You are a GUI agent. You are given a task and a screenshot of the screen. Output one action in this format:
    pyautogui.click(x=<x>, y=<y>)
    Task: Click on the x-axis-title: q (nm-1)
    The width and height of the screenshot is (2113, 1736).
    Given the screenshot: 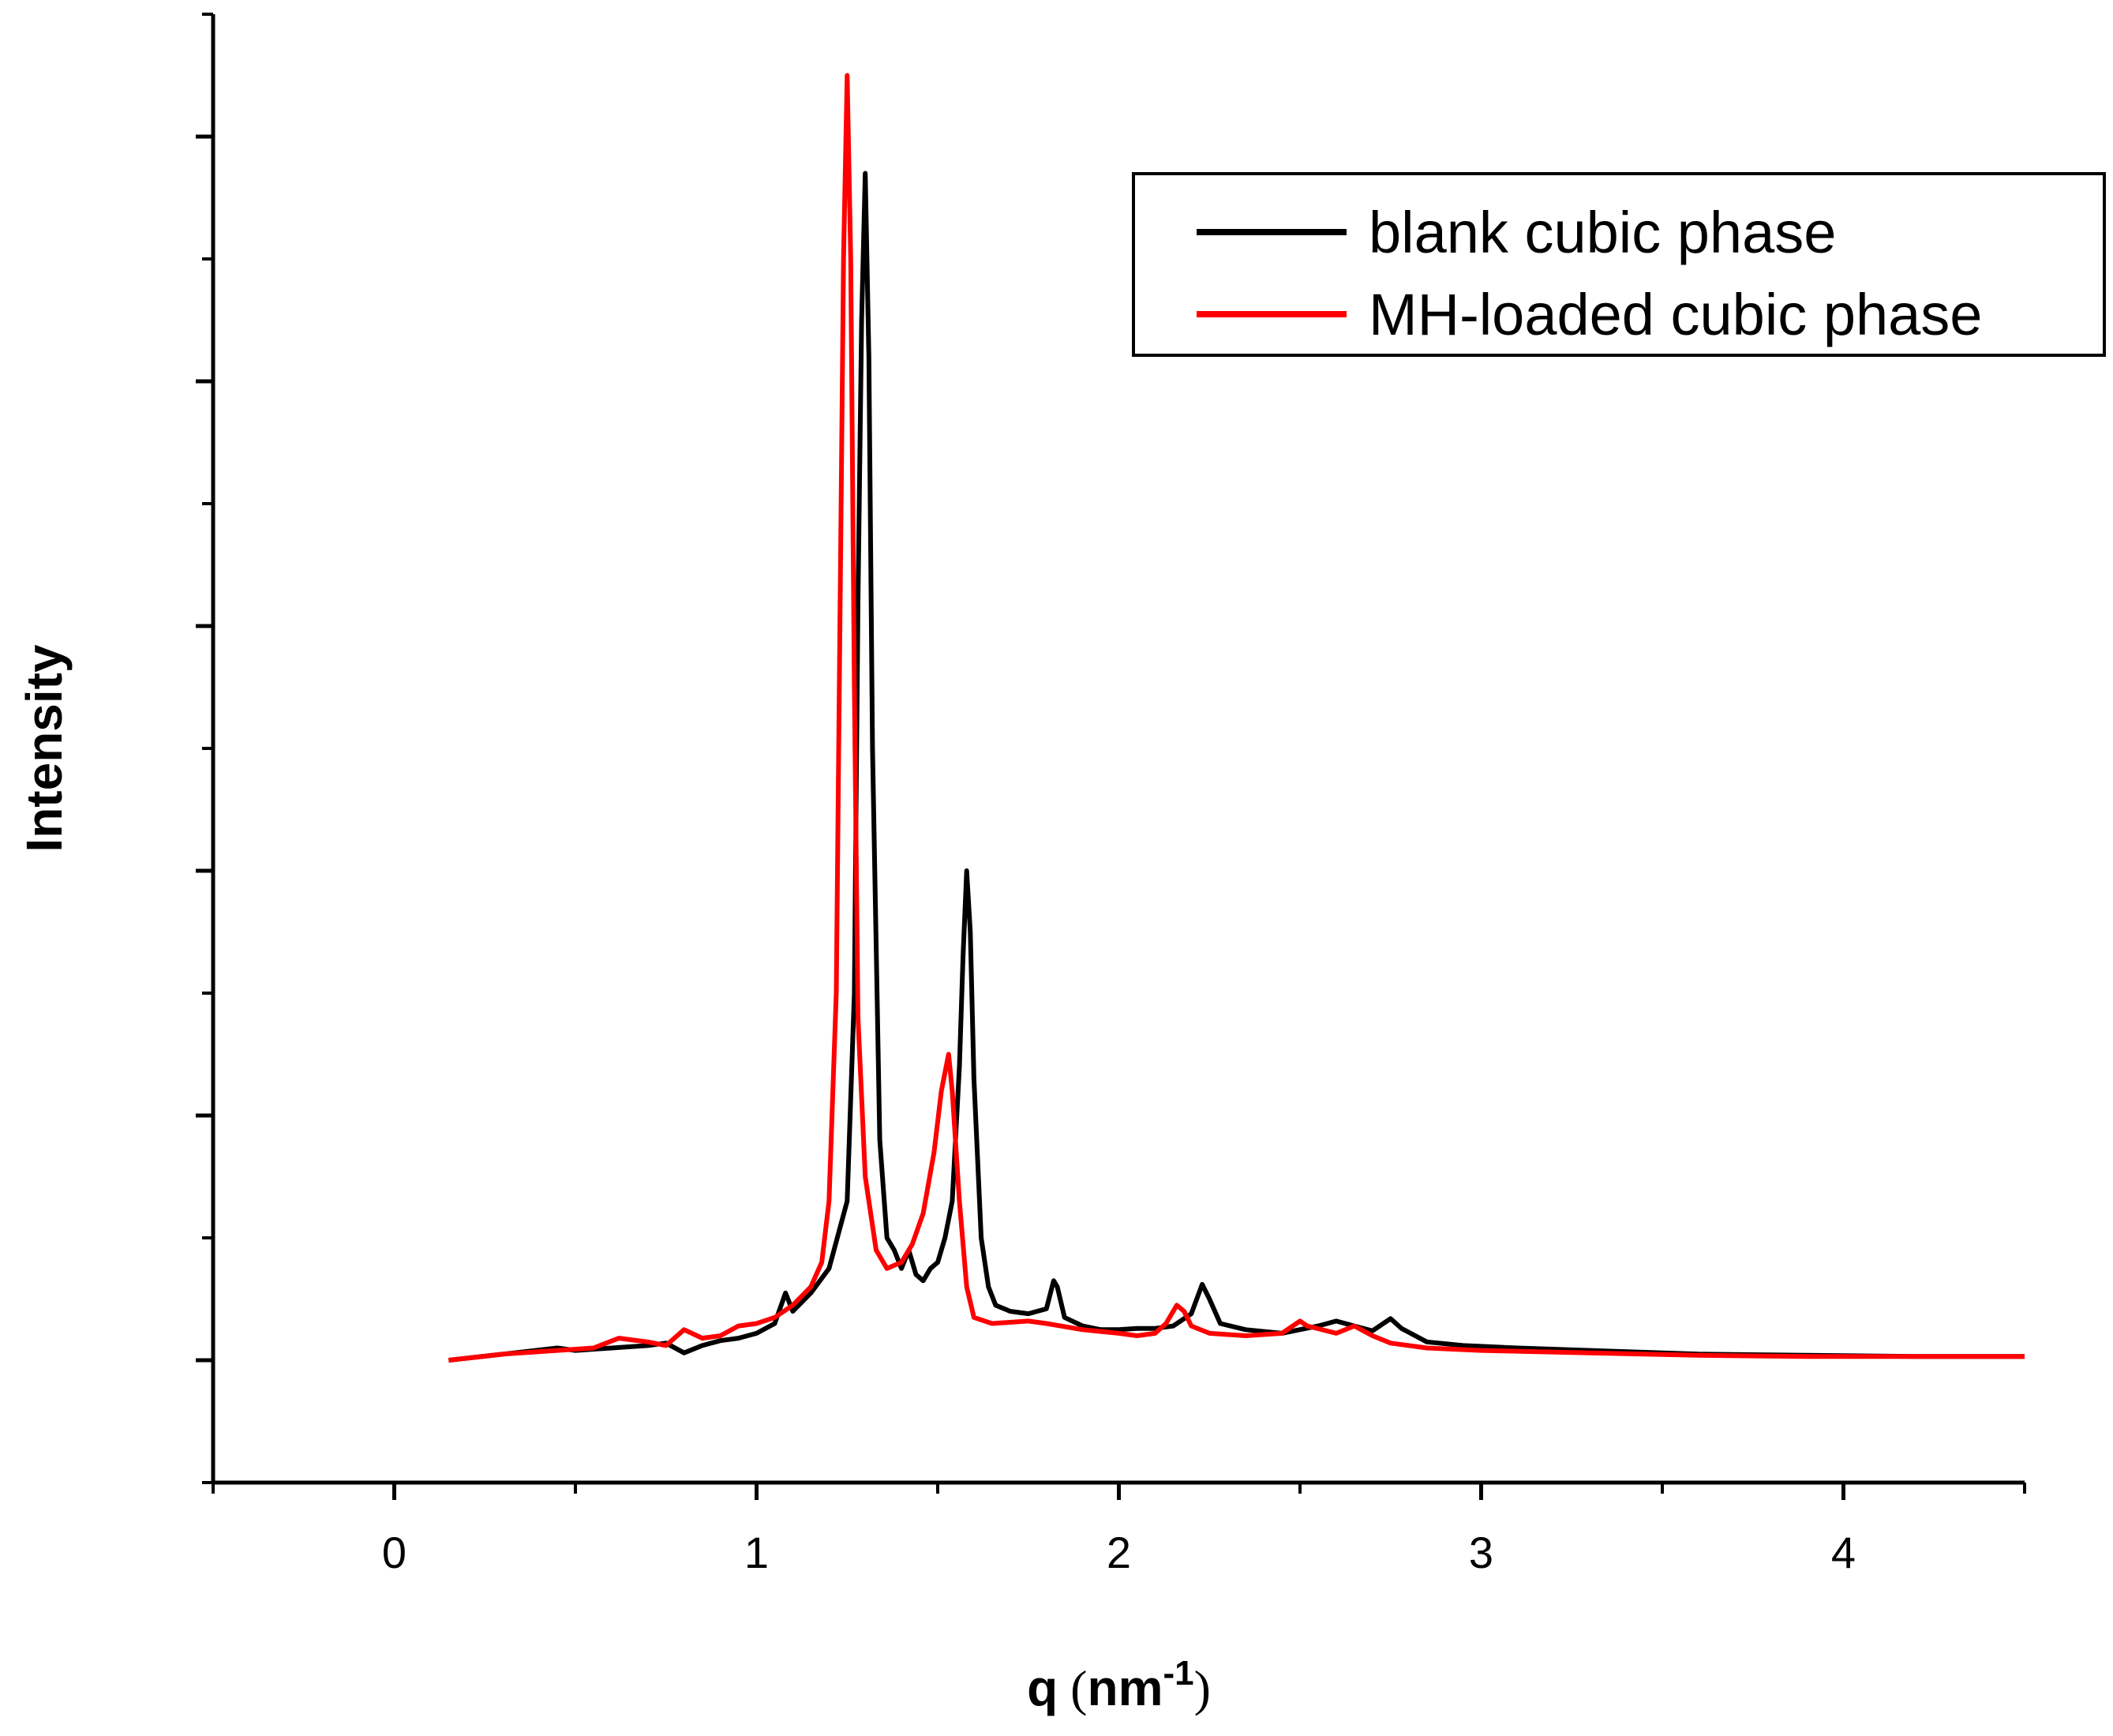 What is the action you would take?
    pyautogui.click(x=1119, y=1685)
    